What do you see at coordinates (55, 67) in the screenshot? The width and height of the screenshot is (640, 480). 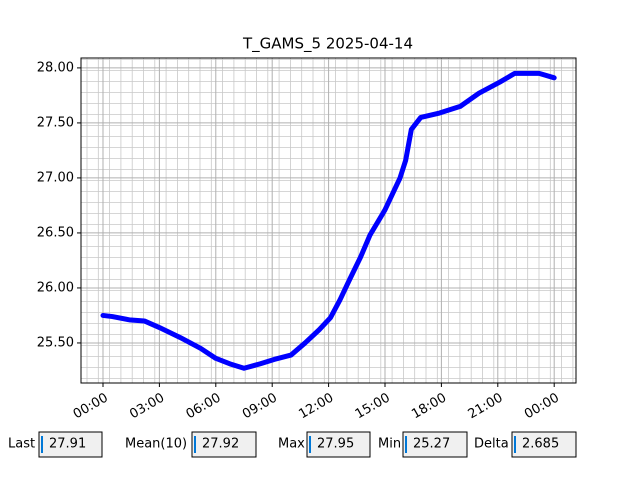 I see `y-tick-label: 28.00` at bounding box center [55, 67].